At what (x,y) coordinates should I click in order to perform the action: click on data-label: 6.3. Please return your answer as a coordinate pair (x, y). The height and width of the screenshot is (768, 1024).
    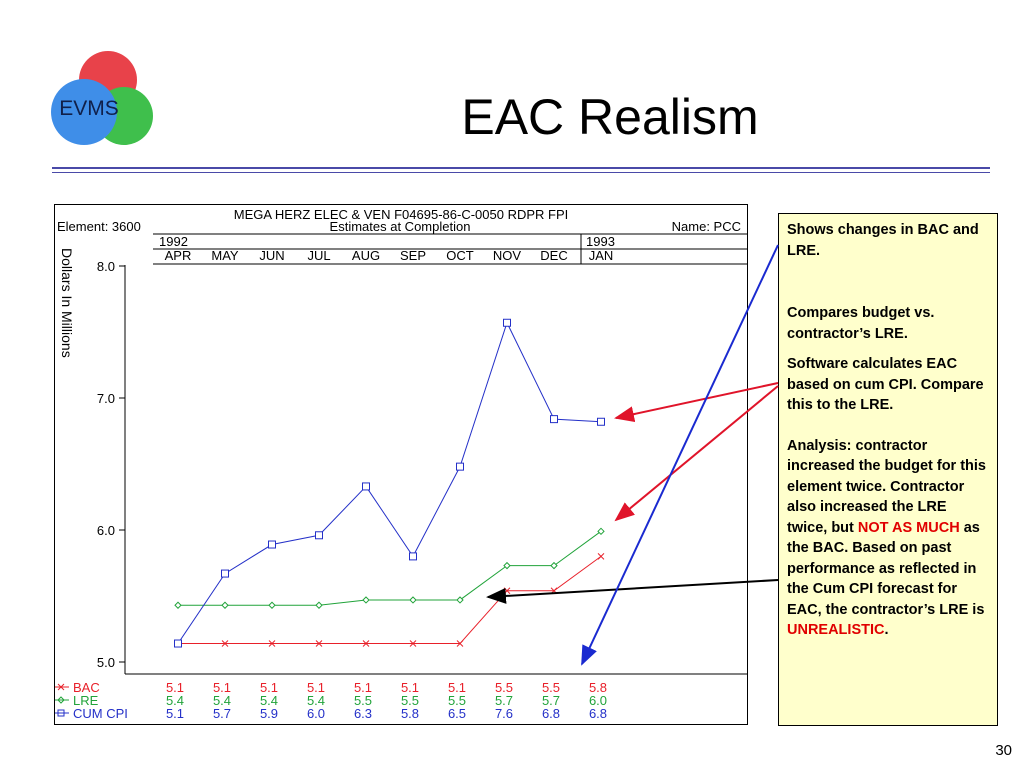
    Looking at the image, I should click on (363, 713).